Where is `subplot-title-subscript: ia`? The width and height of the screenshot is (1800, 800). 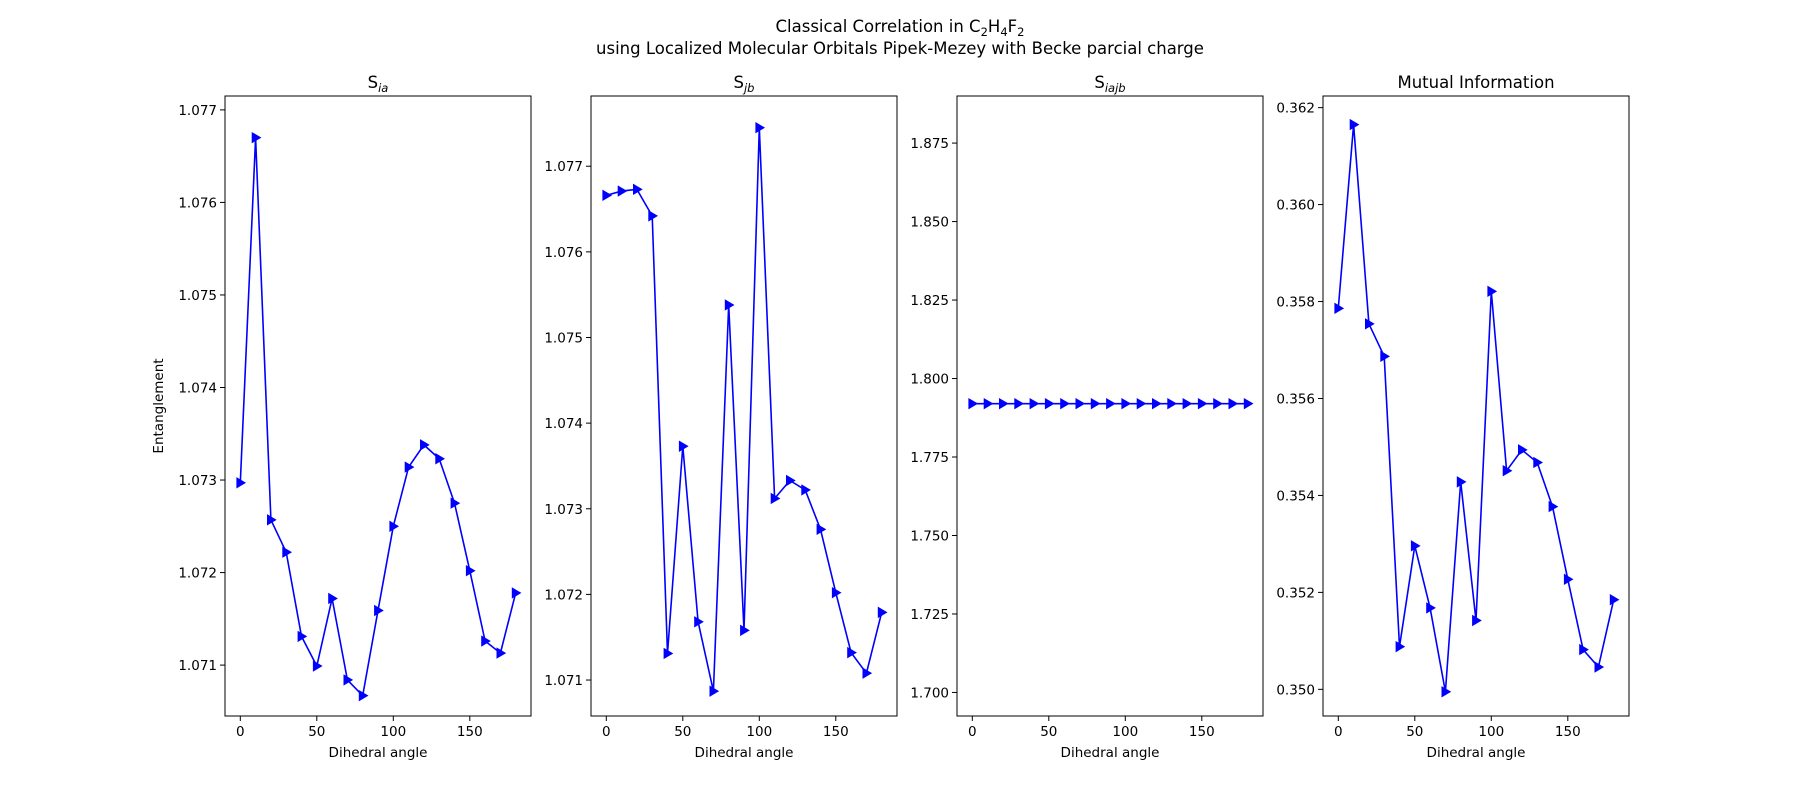
subplot-title-subscript: ia is located at coordinates (383, 88).